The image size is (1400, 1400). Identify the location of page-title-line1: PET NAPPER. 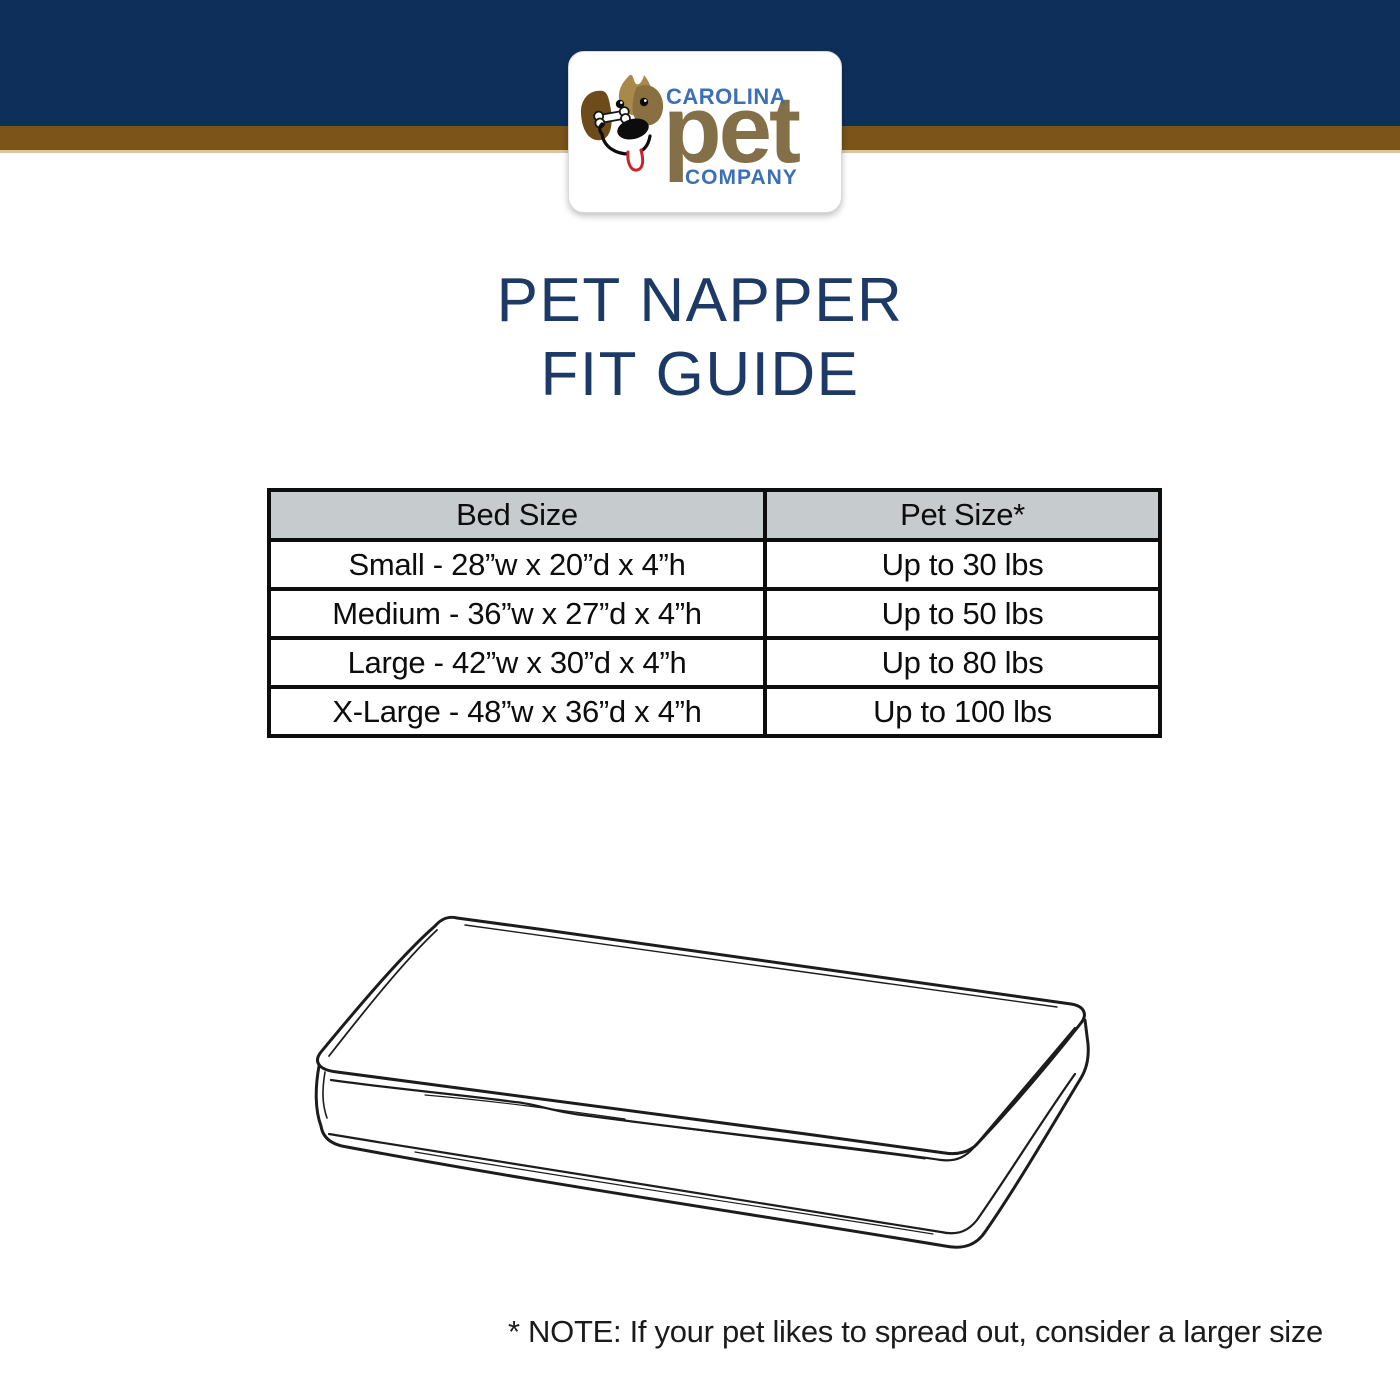
(700, 300).